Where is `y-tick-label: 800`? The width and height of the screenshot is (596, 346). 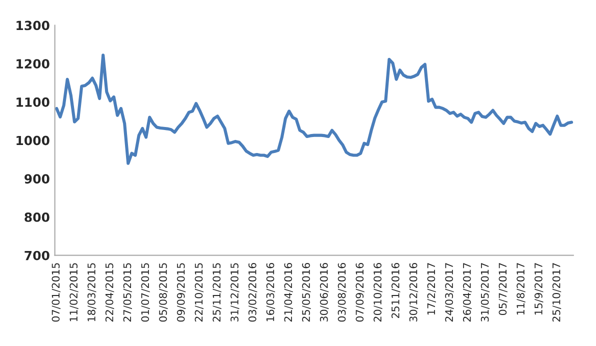 y-tick-label: 800 is located at coordinates (37, 217).